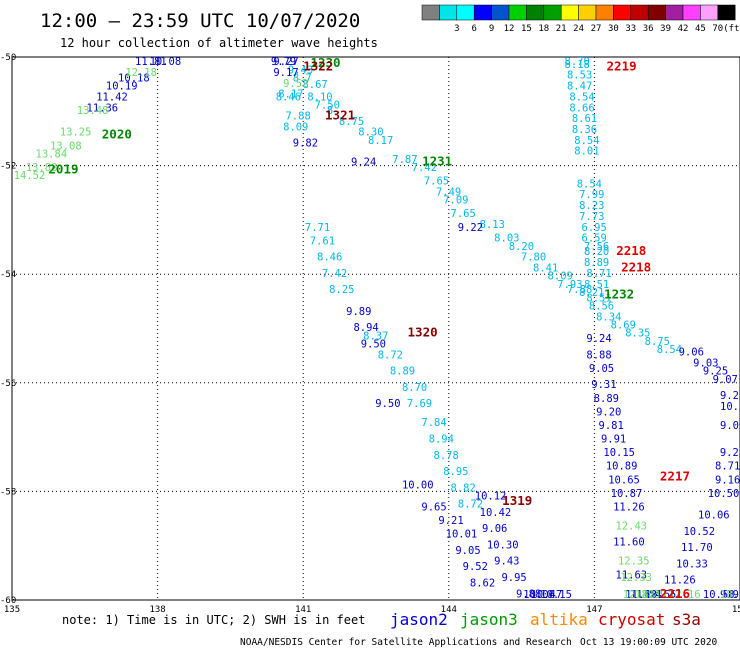 The height and width of the screenshot is (650, 740). Describe the element at coordinates (686, 619) in the screenshot. I see `satellite-legend-s3a: s3a` at that location.